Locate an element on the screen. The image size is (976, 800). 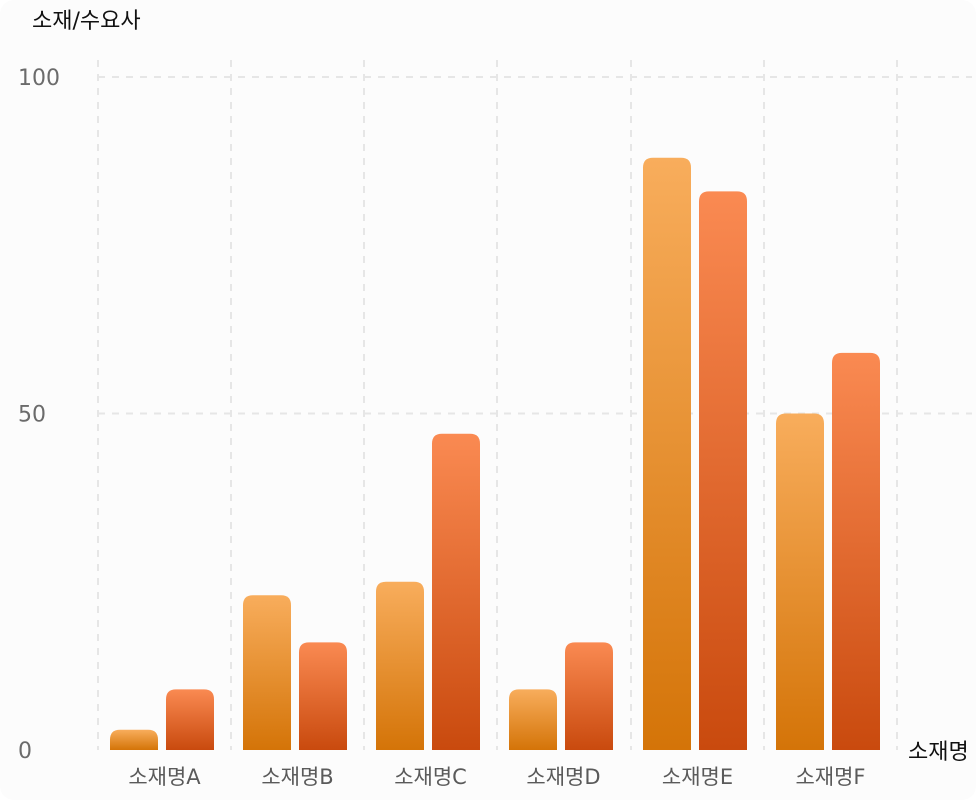
y-tick-label: 100 is located at coordinates (39, 78).